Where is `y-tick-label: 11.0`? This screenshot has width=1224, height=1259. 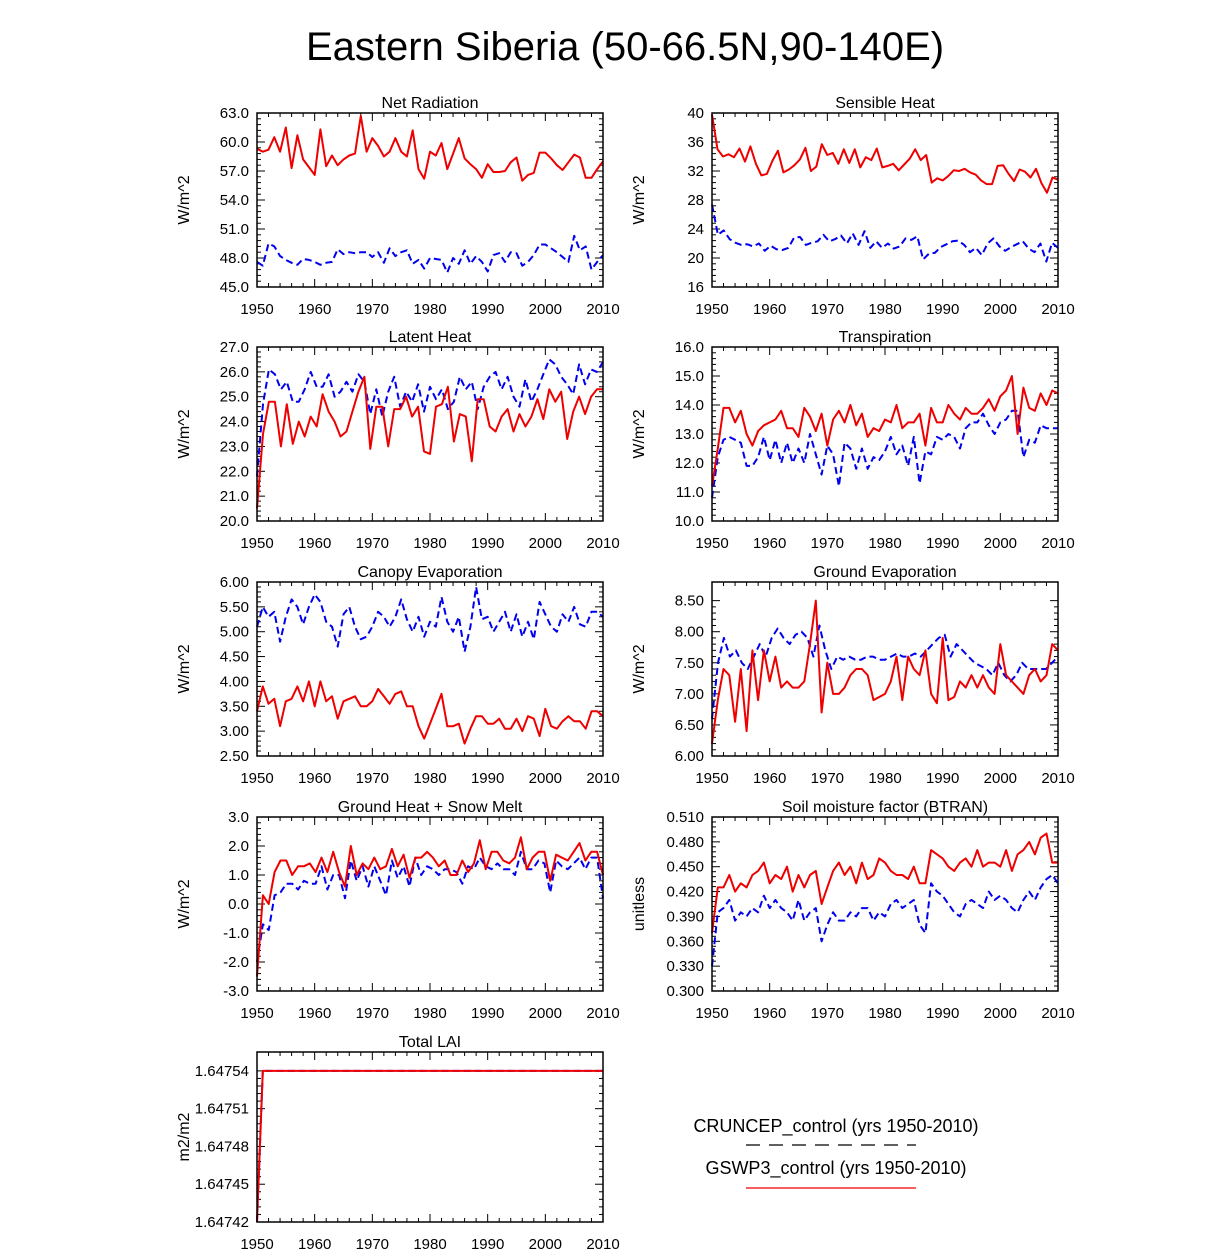
y-tick-label: 11.0 is located at coordinates (690, 492).